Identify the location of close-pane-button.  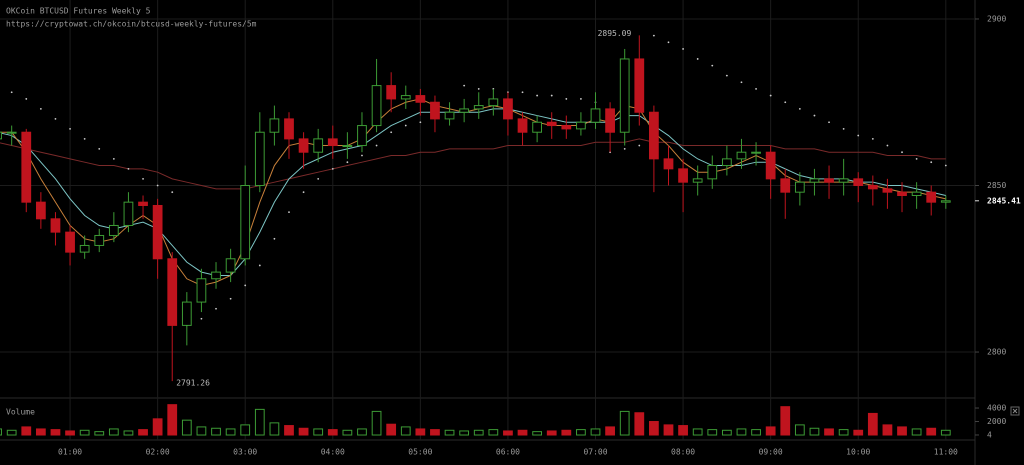
(1015, 411).